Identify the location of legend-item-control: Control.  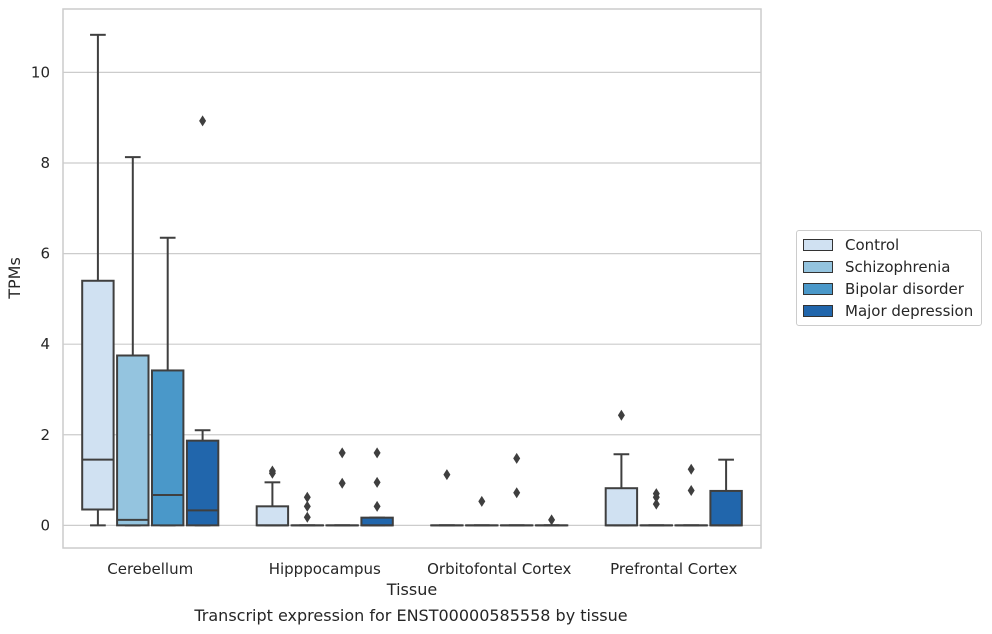
(851, 245).